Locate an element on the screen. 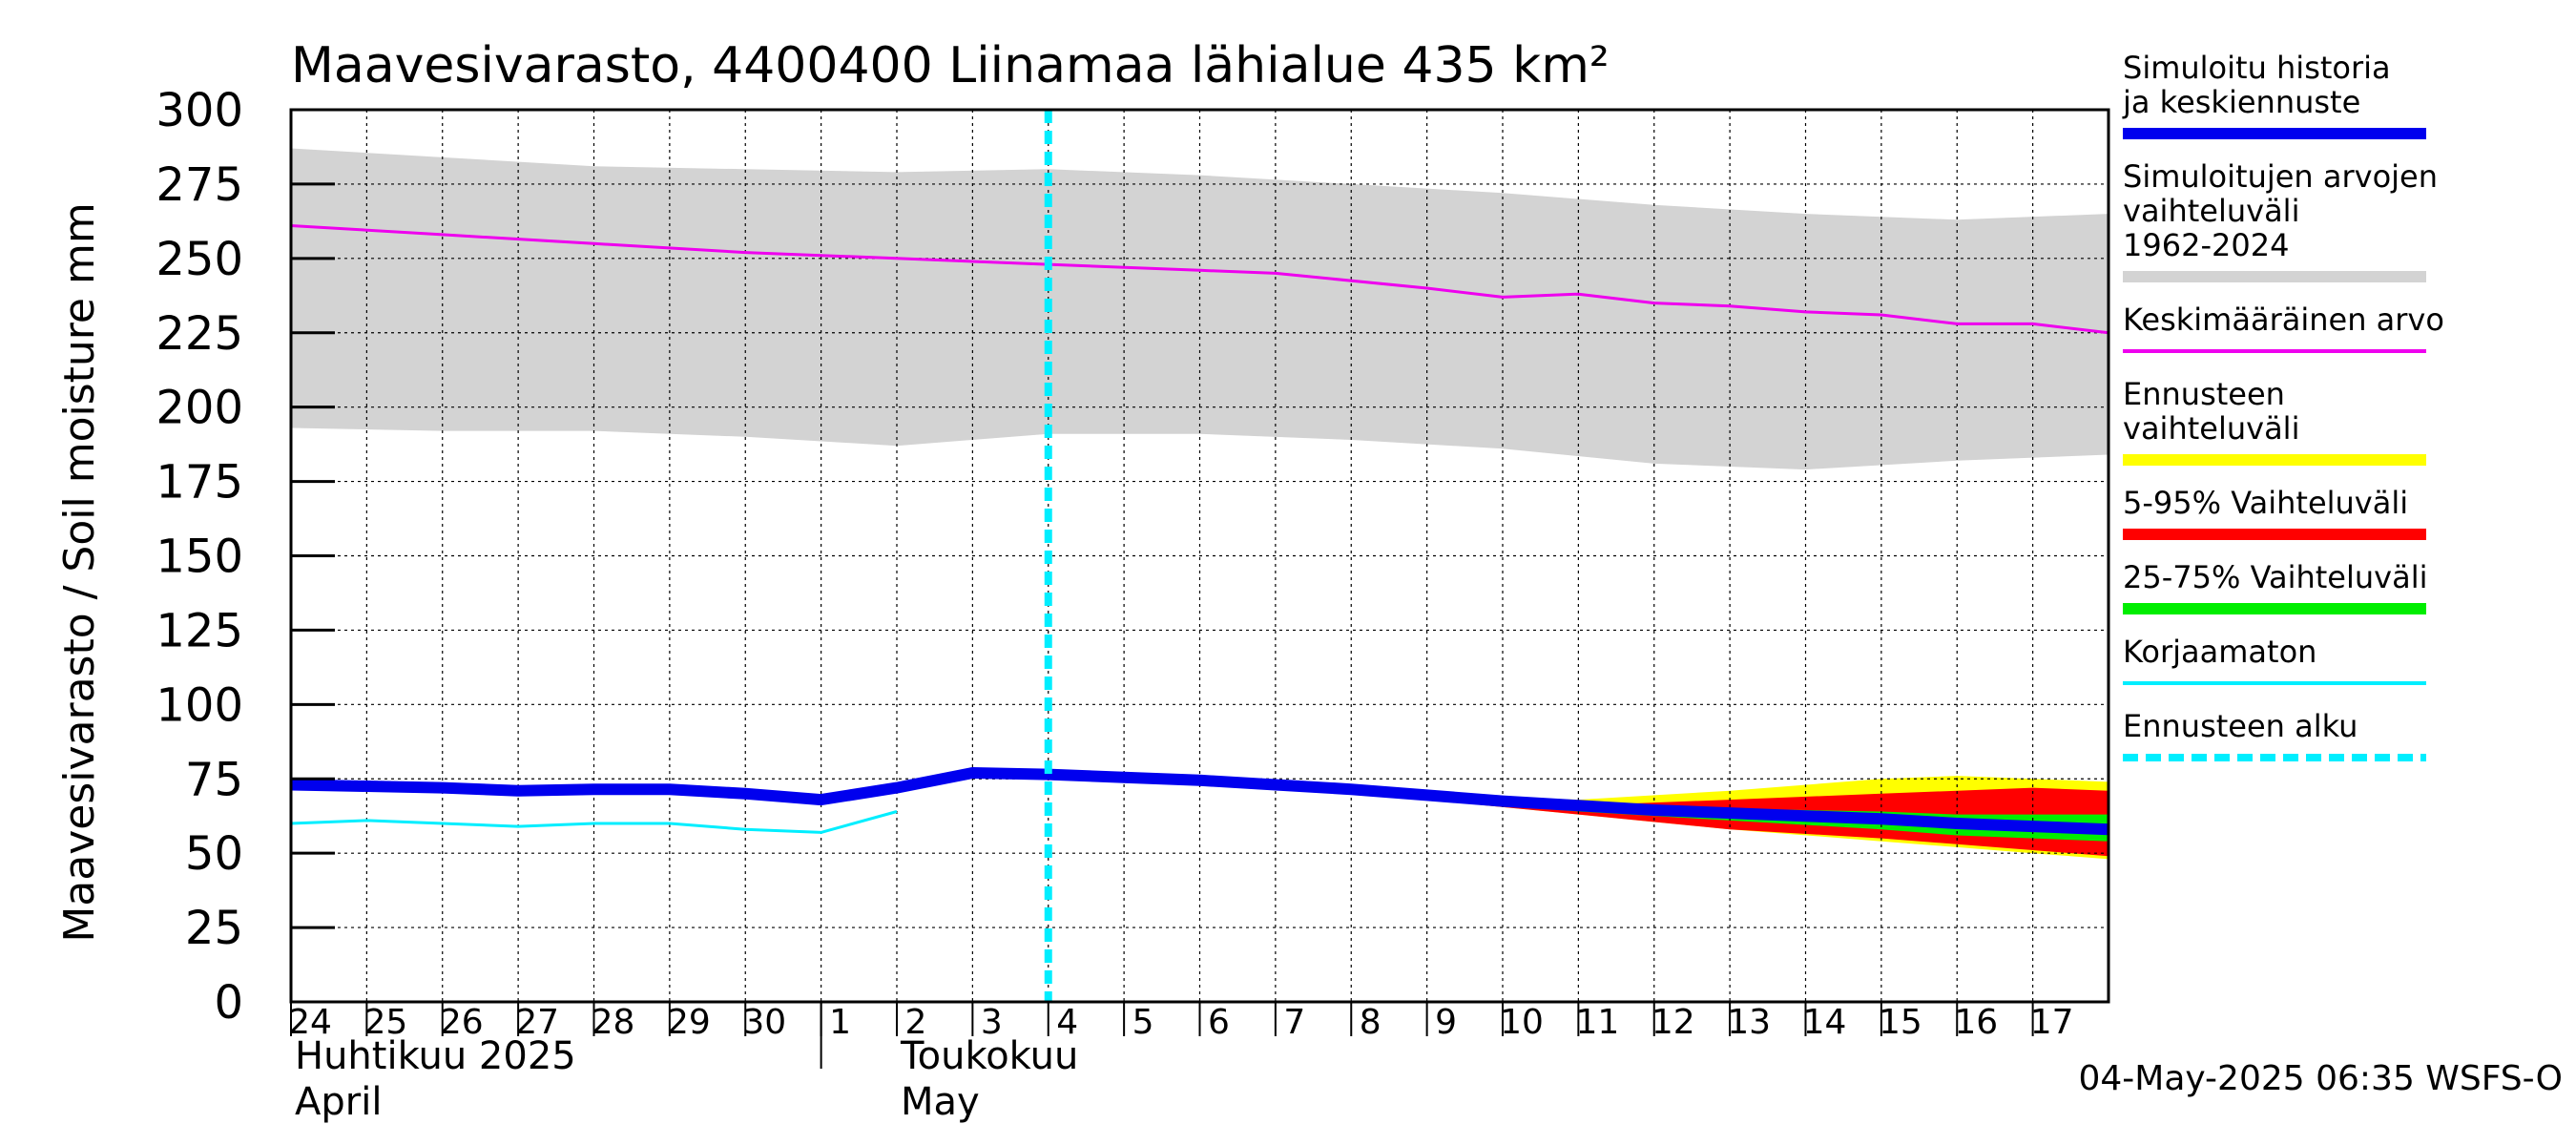 Image resolution: width=2576 pixels, height=1145 pixels. y-tick-label: 250 is located at coordinates (199, 259).